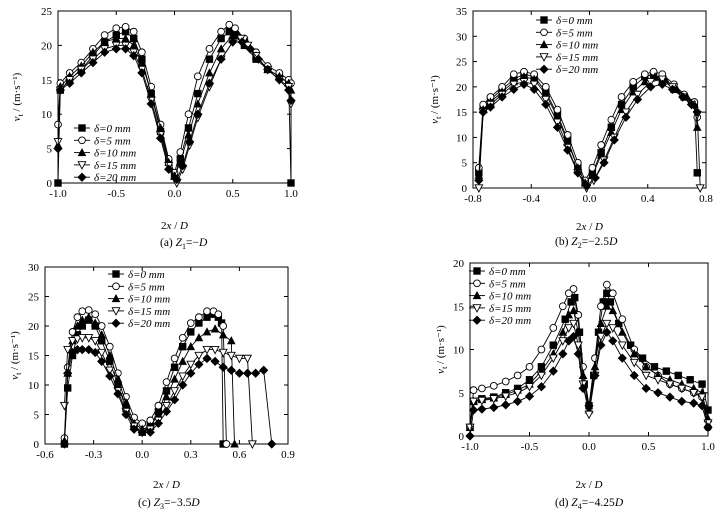 Image resolution: width=725 pixels, height=514 pixels. I want to click on x-tick-label: -0.6, so click(45, 455).